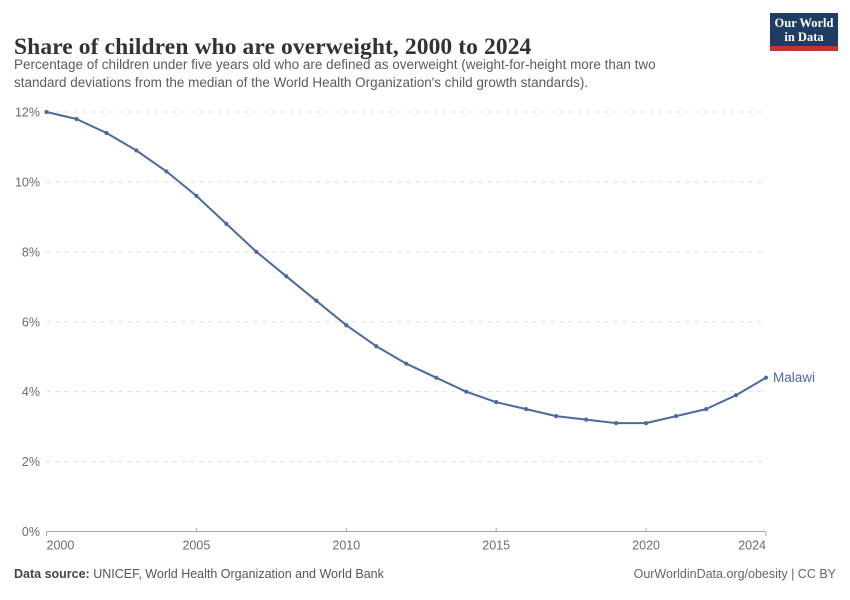  What do you see at coordinates (496, 546) in the screenshot?
I see `x-axis-label: 2015` at bounding box center [496, 546].